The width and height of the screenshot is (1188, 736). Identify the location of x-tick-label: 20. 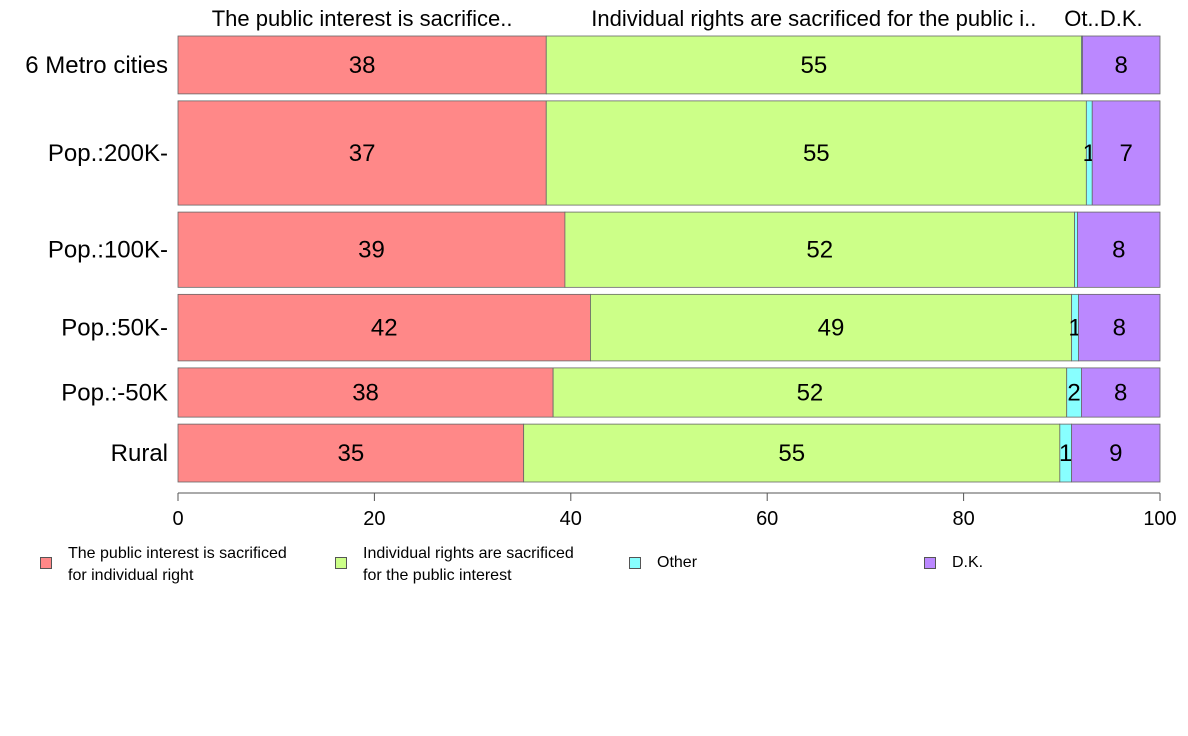
(374, 519).